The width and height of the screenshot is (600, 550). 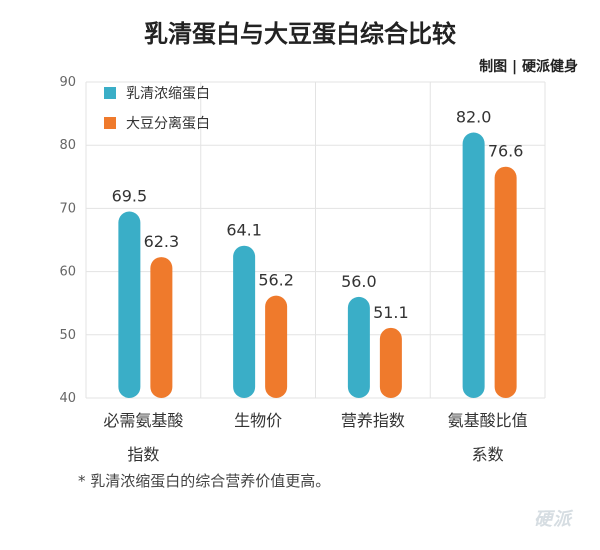 I want to click on y-tick-label: 50, so click(x=67, y=335).